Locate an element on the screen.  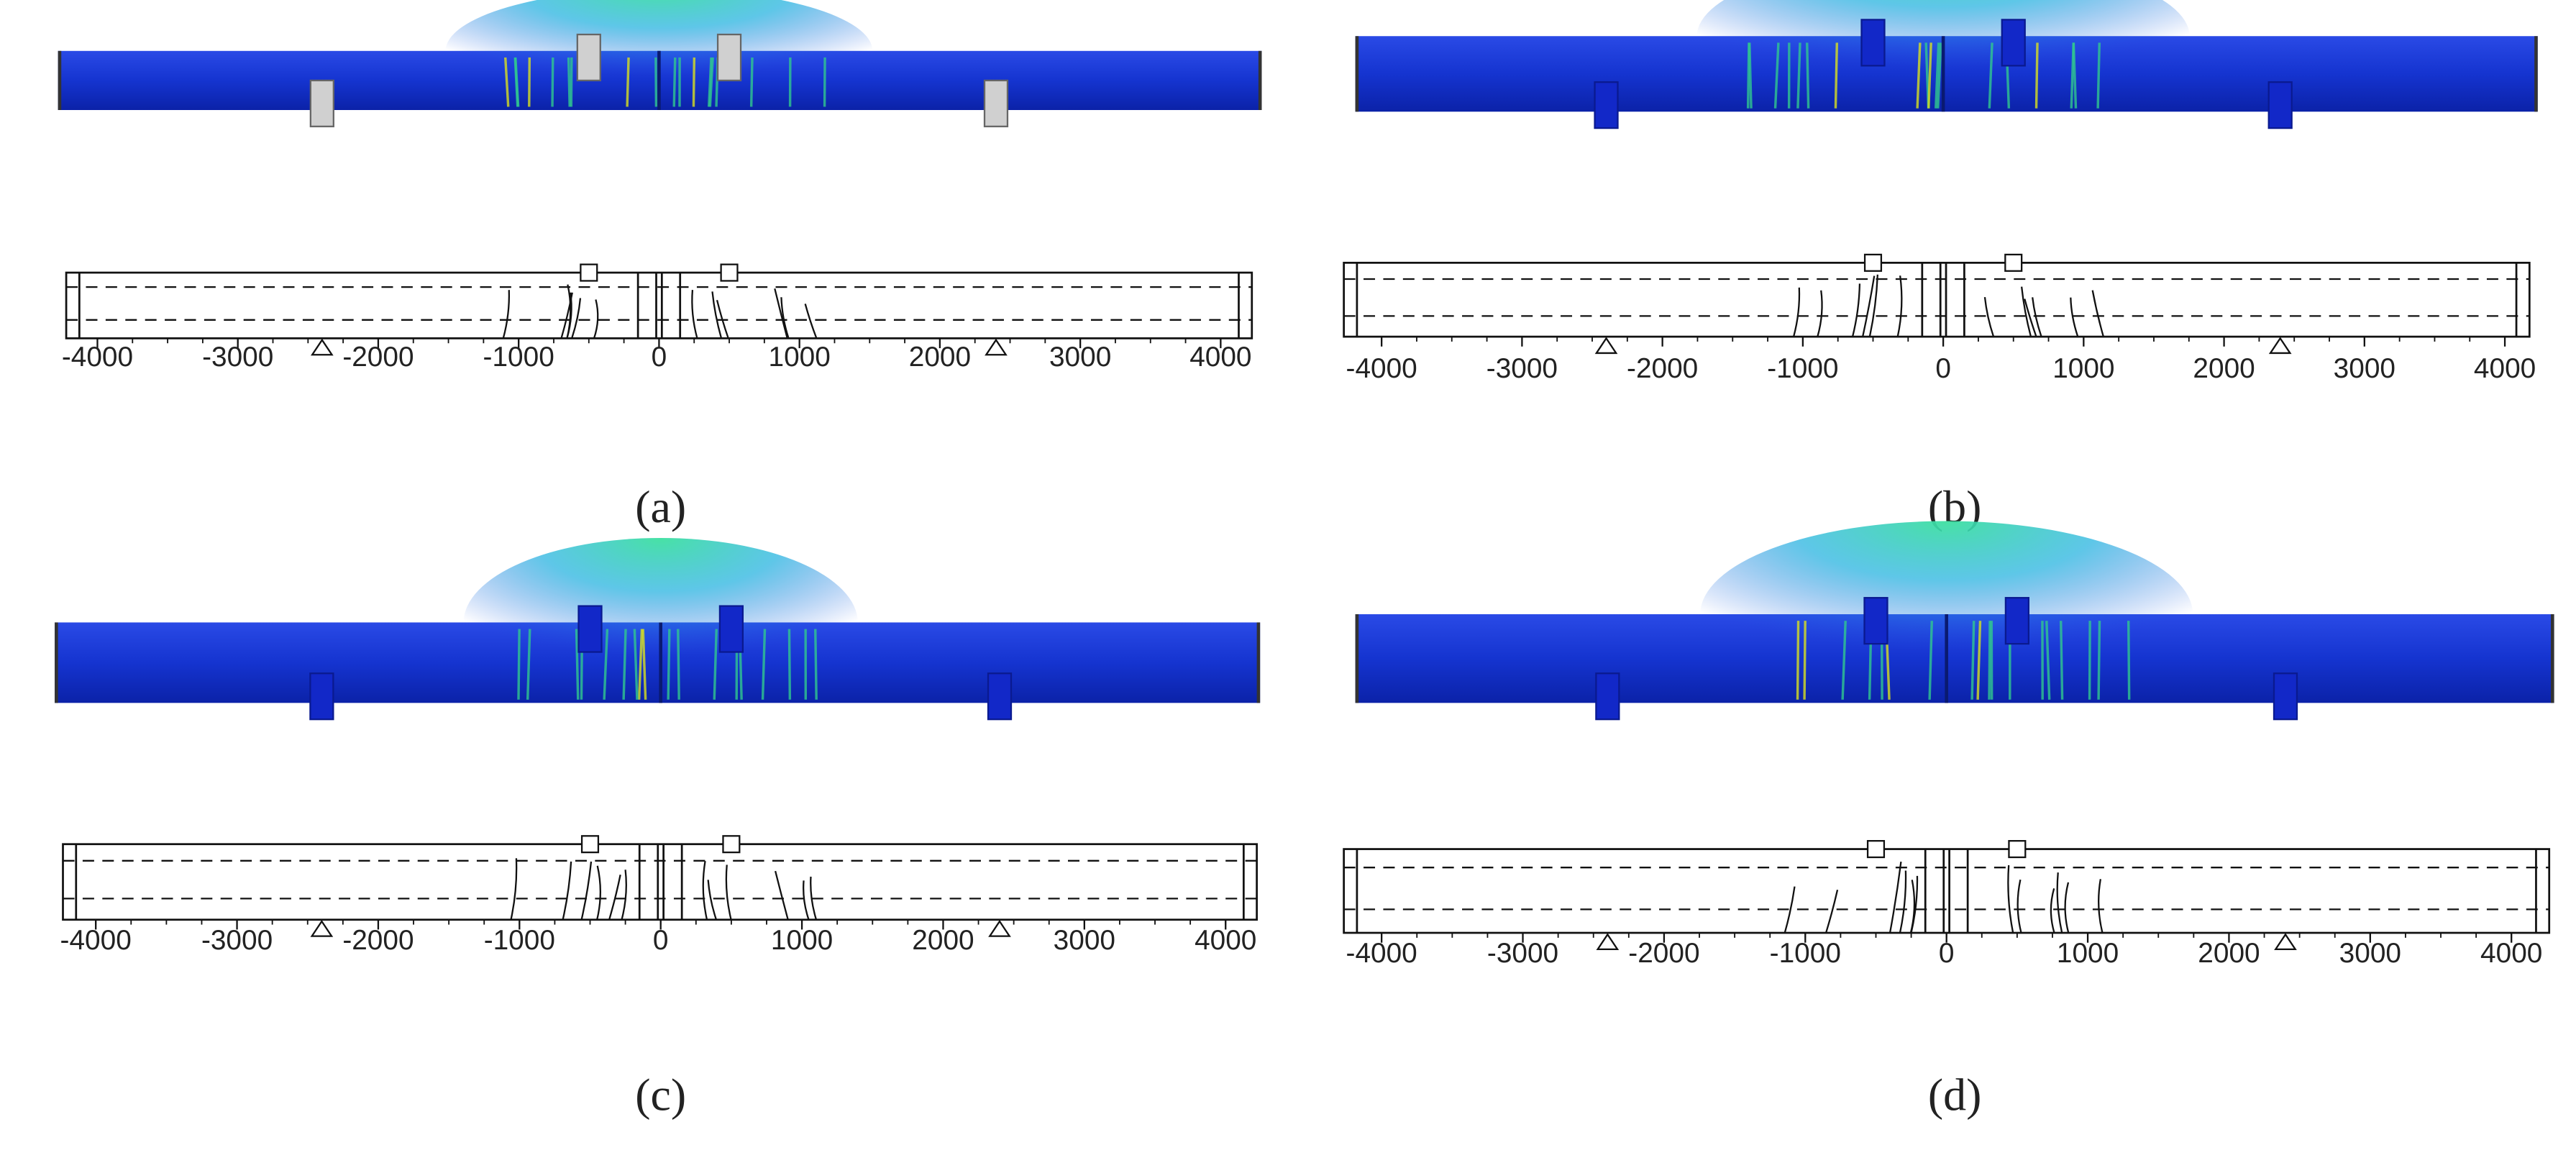
panel-caption: (d) is located at coordinates (1955, 1095).